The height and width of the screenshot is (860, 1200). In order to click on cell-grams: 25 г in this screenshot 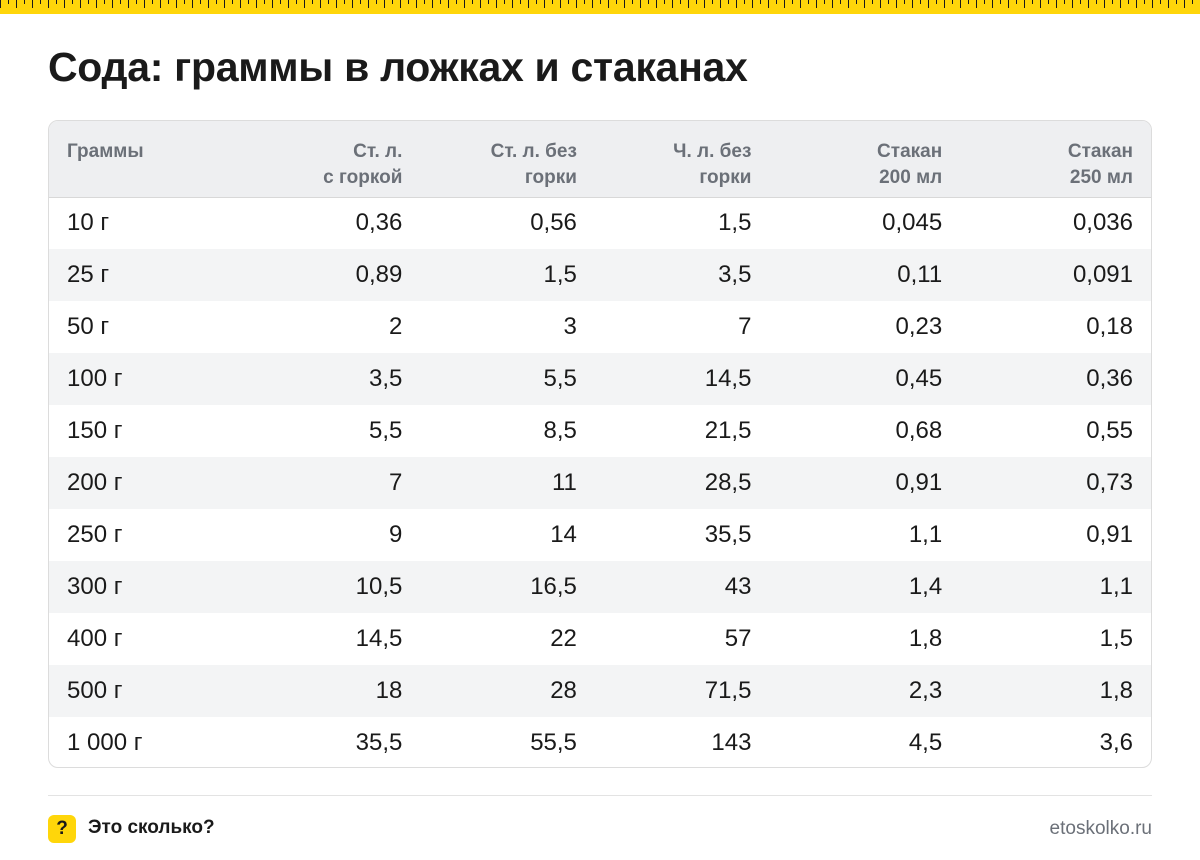, I will do `click(140, 275)`.